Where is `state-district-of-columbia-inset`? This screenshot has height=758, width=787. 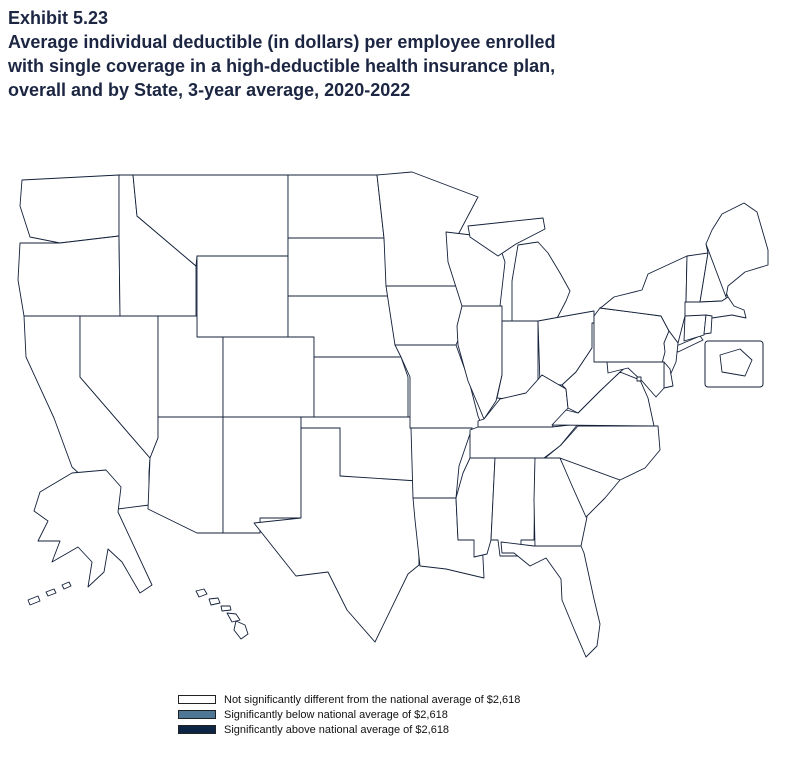 state-district-of-columbia-inset is located at coordinates (736, 362).